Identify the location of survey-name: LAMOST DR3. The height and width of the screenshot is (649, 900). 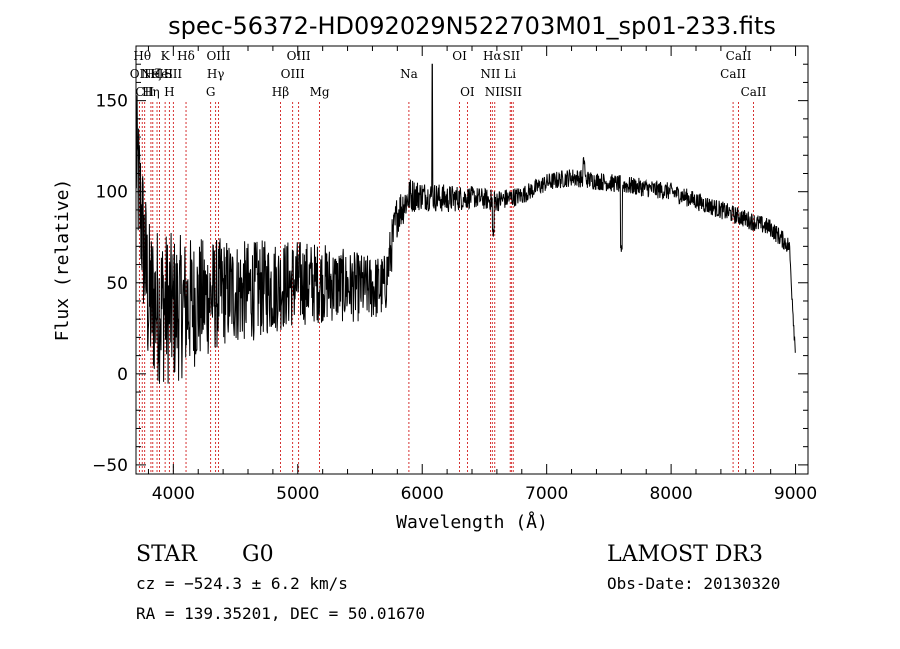
(685, 554).